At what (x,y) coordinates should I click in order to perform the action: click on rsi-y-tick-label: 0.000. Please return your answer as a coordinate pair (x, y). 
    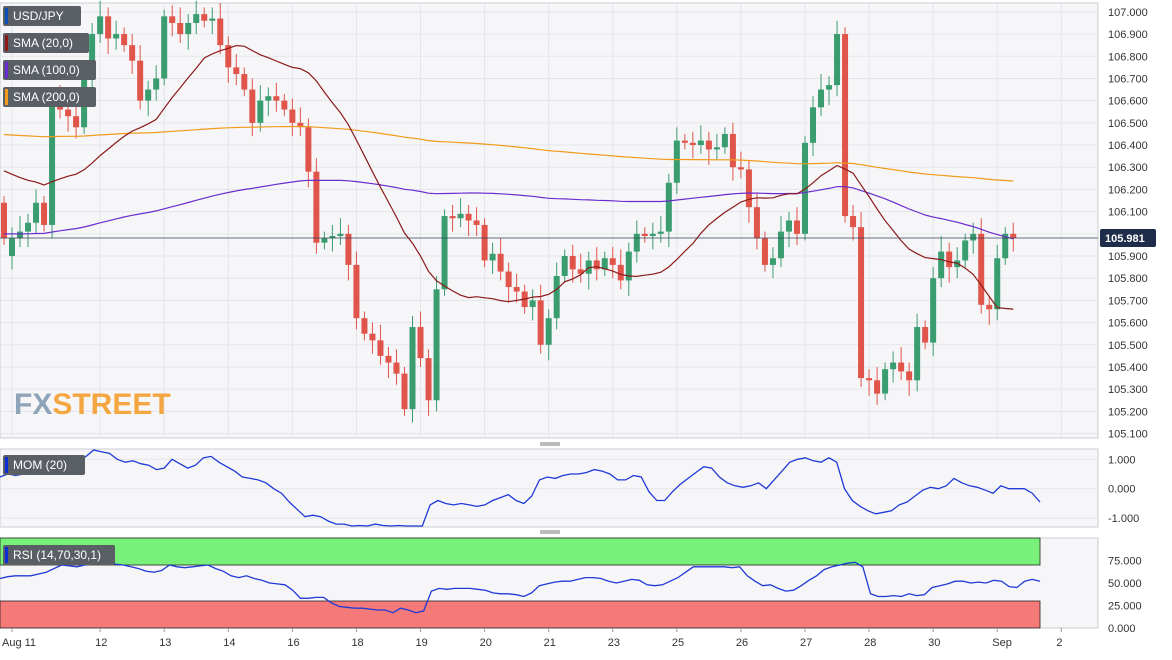
    Looking at the image, I should click on (1122, 629).